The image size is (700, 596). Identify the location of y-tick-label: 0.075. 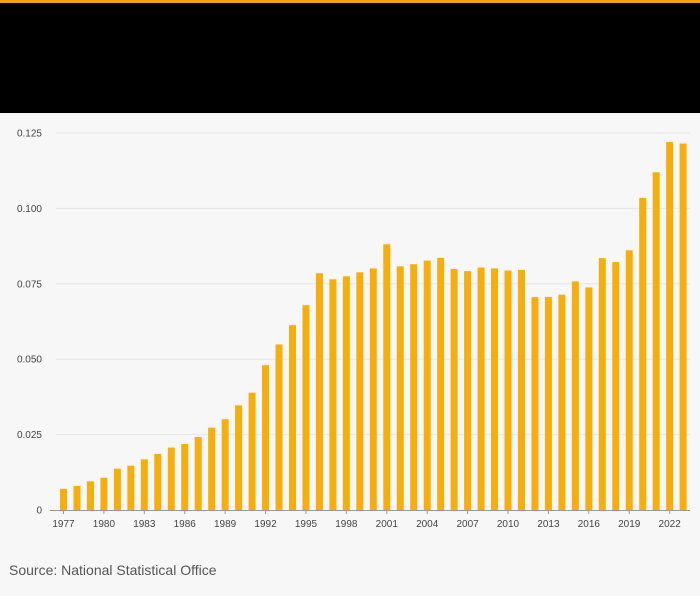
(29, 284).